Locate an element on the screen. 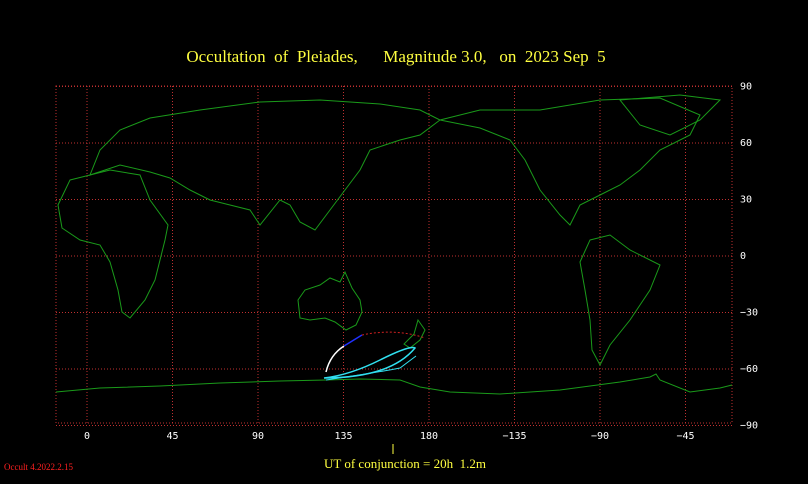 The image size is (808, 484). y-tick-label: 90 is located at coordinates (746, 87).